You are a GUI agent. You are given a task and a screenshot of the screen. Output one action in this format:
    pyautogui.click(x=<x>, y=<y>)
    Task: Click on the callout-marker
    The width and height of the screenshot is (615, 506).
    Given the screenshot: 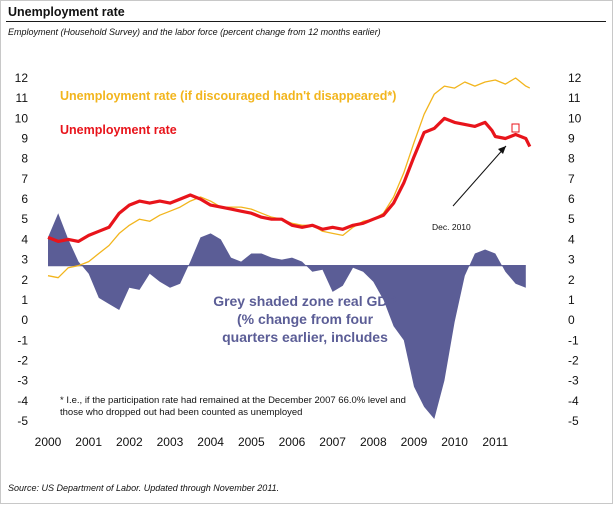 What is the action you would take?
    pyautogui.click(x=515, y=128)
    